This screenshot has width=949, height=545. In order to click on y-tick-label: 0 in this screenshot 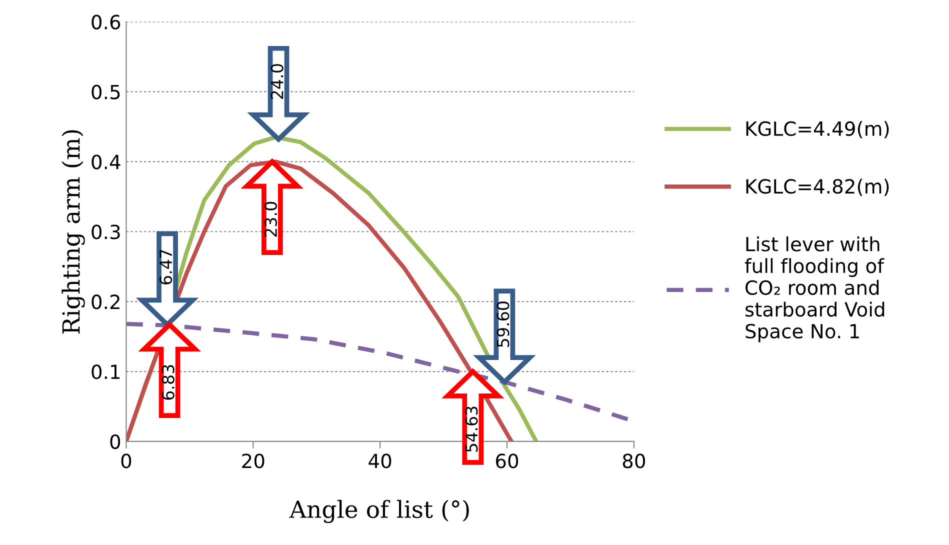, I will do `click(115, 442)`.